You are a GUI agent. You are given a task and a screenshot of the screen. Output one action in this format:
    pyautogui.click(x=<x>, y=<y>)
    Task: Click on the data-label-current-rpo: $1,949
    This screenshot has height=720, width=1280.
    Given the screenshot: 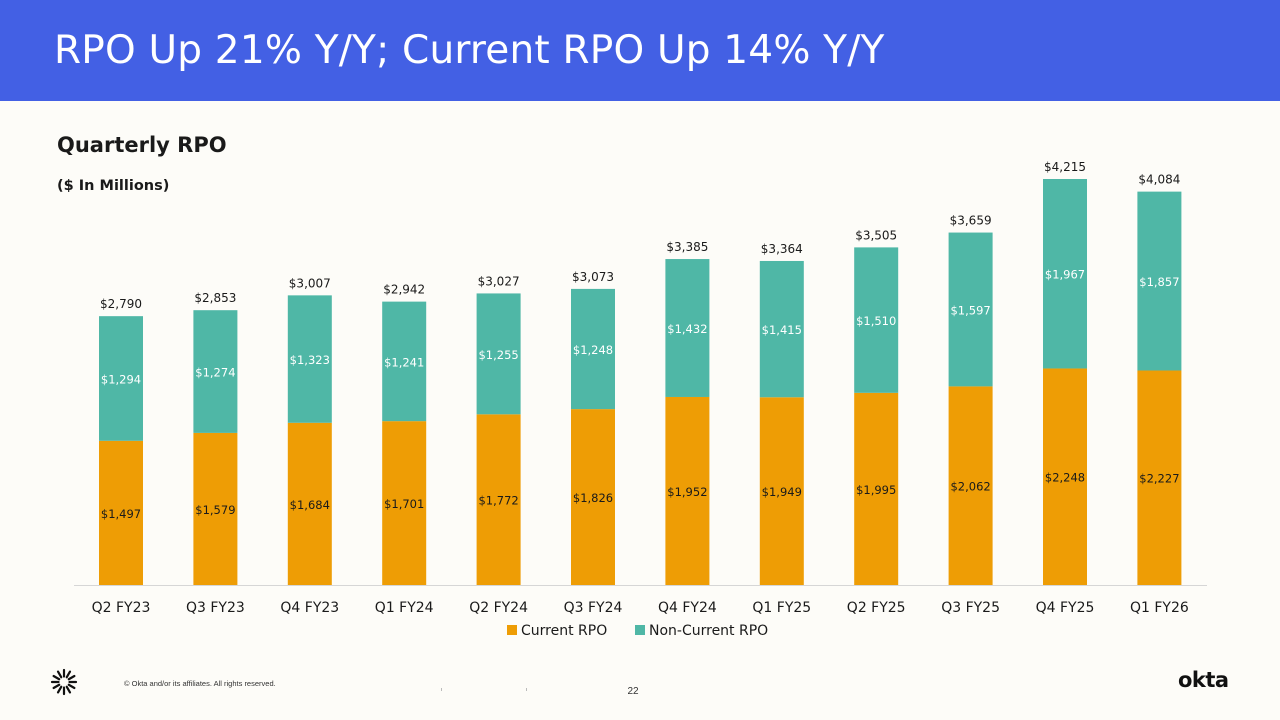 What is the action you would take?
    pyautogui.click(x=782, y=492)
    